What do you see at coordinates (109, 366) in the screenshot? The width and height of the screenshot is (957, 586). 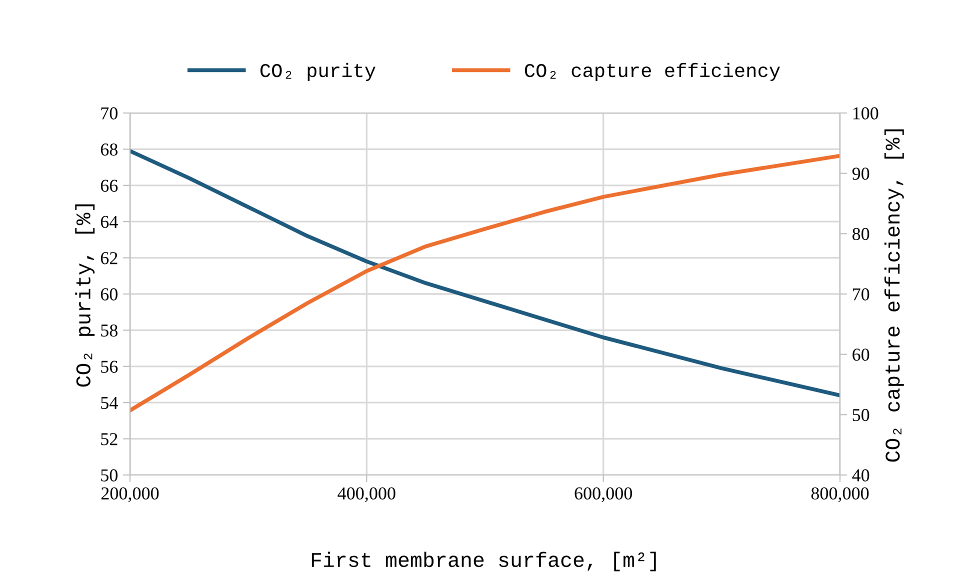 I see `y-tick-label: 56` at bounding box center [109, 366].